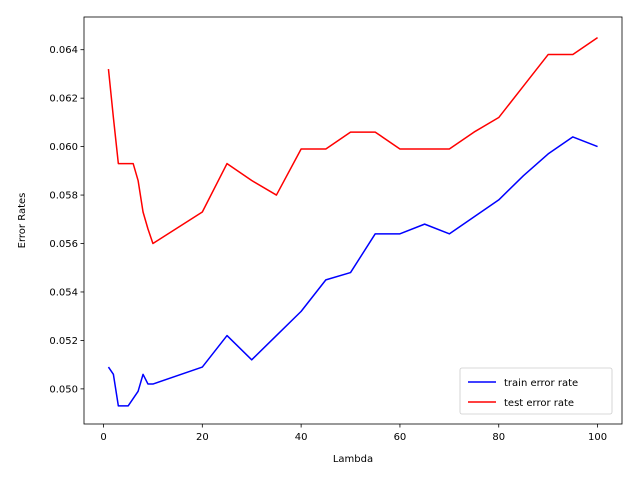 The image size is (640, 480). What do you see at coordinates (400, 437) in the screenshot?
I see `x-tick-label: 60` at bounding box center [400, 437].